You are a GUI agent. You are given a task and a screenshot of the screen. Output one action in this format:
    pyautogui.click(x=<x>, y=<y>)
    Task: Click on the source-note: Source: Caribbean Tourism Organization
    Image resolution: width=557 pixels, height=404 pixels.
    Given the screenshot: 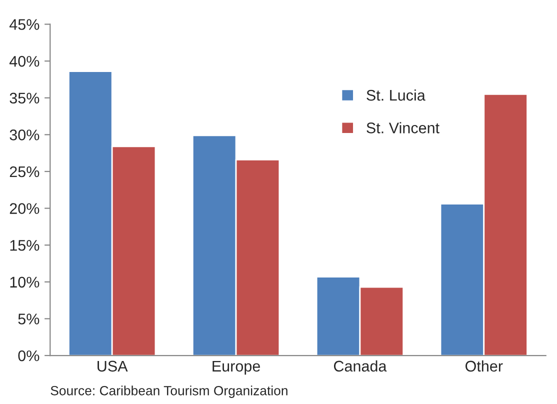 What is the action you would take?
    pyautogui.click(x=169, y=392)
    